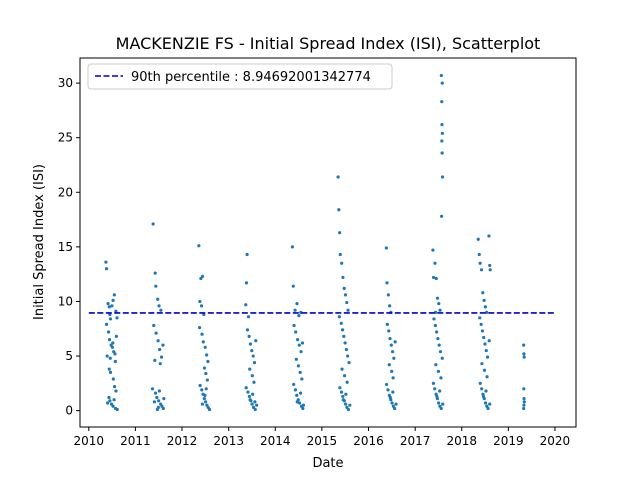 The height and width of the screenshot is (480, 640). Describe the element at coordinates (275, 441) in the screenshot. I see `x-tick-label: 2014` at that location.